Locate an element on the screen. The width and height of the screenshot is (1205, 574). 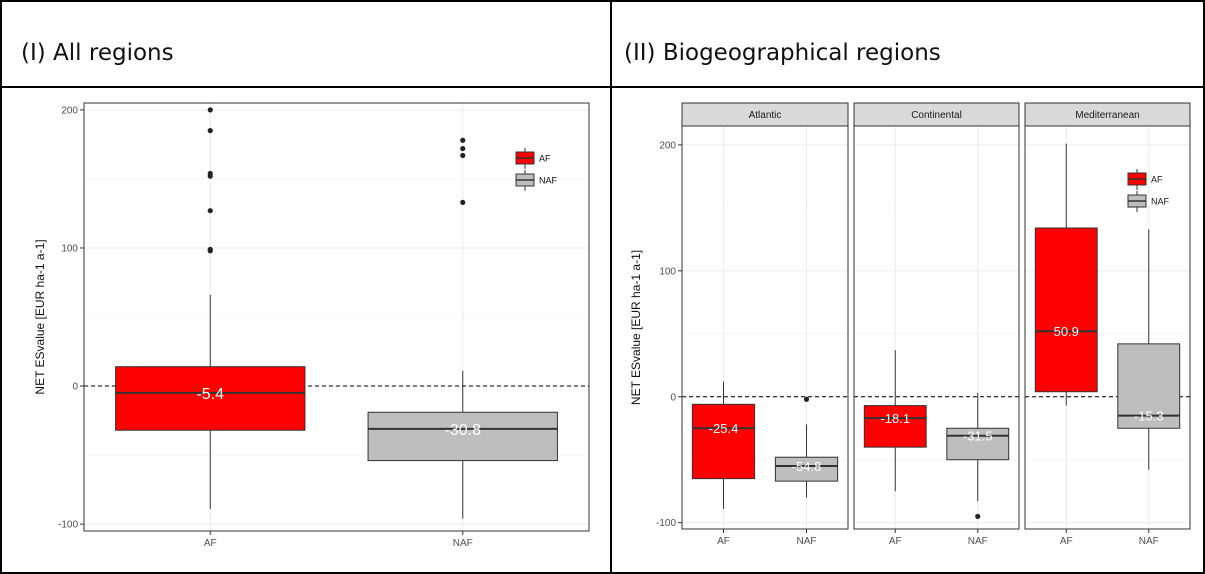
median-value-label: -31.5 is located at coordinates (978, 436).